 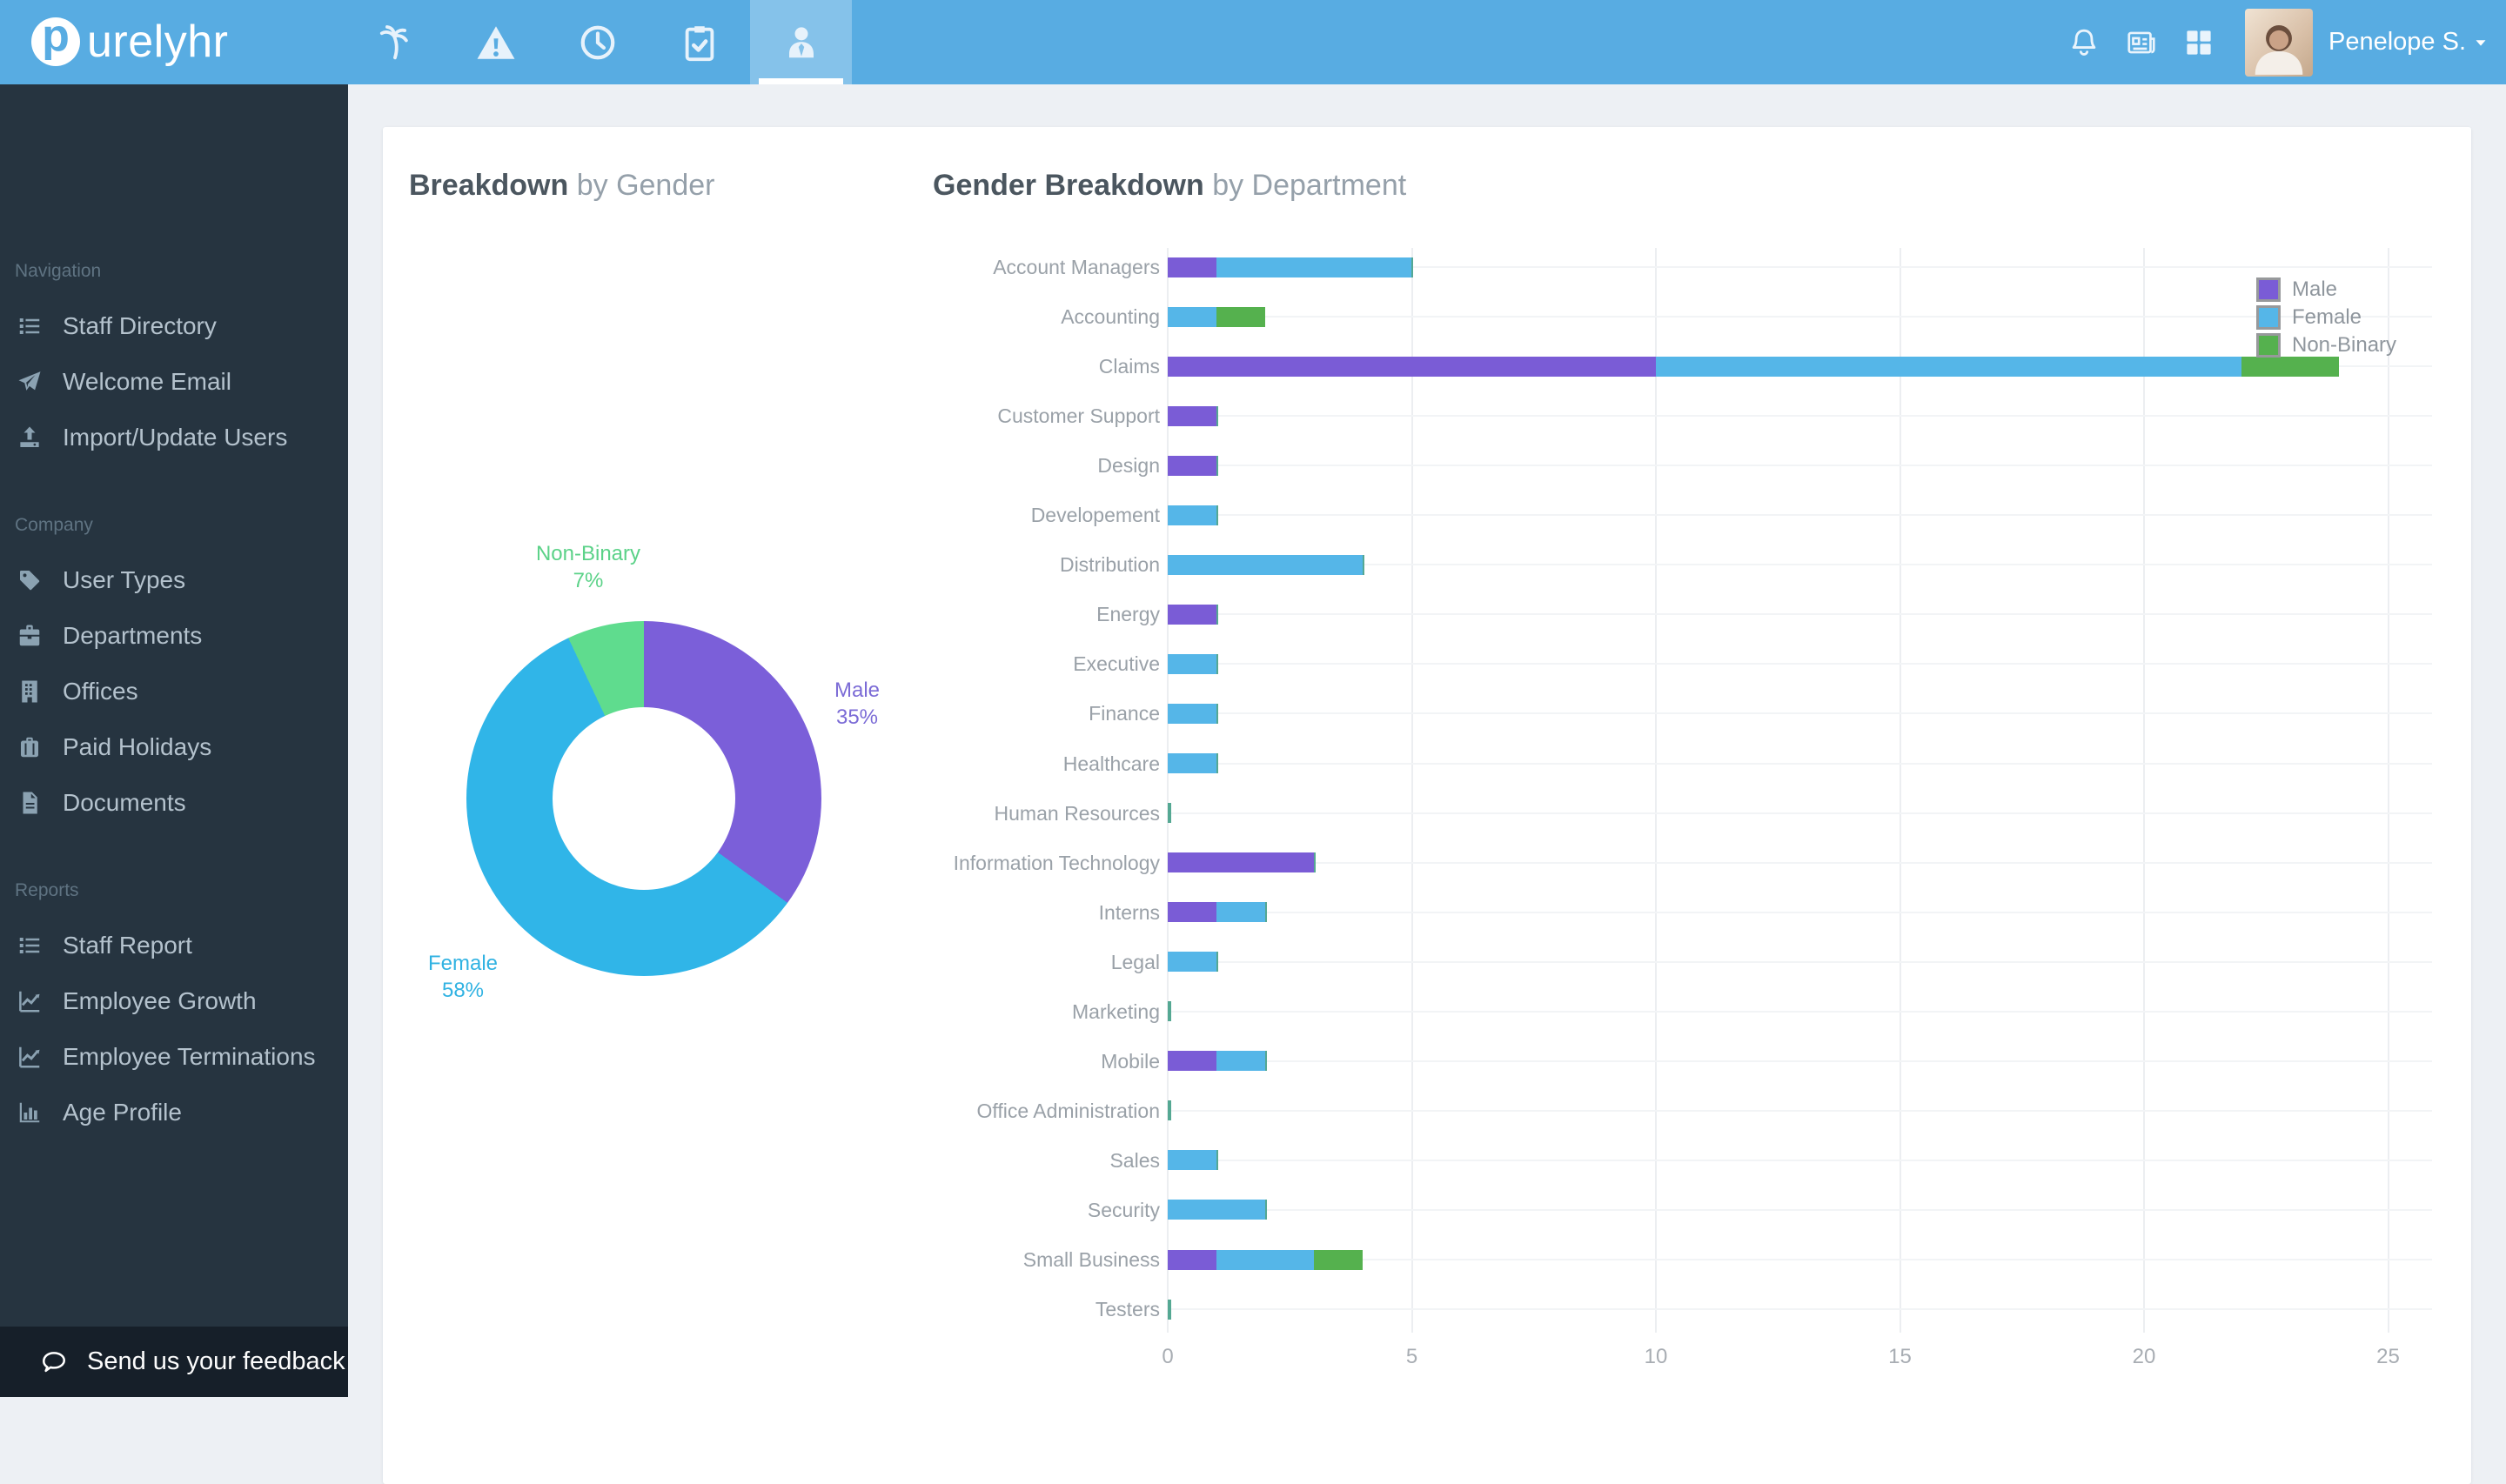 What do you see at coordinates (174, 1112) in the screenshot?
I see `sidebar-item-age-profile: Age Profile` at bounding box center [174, 1112].